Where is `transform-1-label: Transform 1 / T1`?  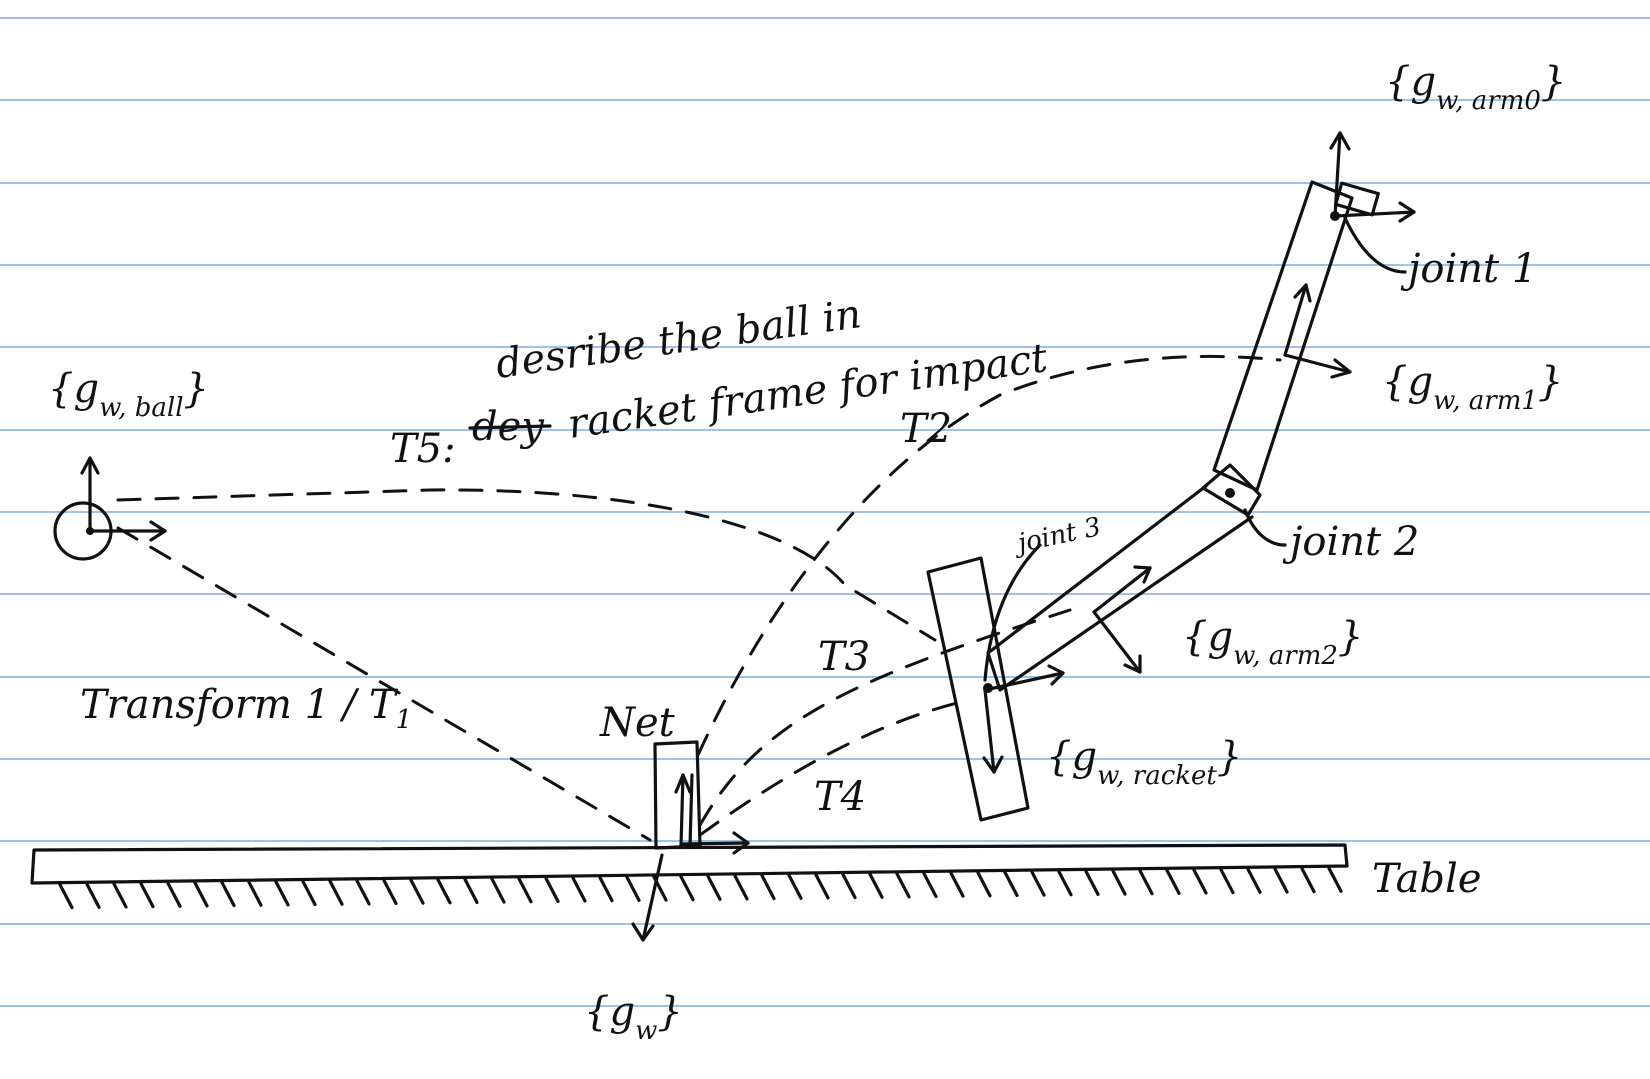 transform-1-label: Transform 1 / T1 is located at coordinates (246, 708).